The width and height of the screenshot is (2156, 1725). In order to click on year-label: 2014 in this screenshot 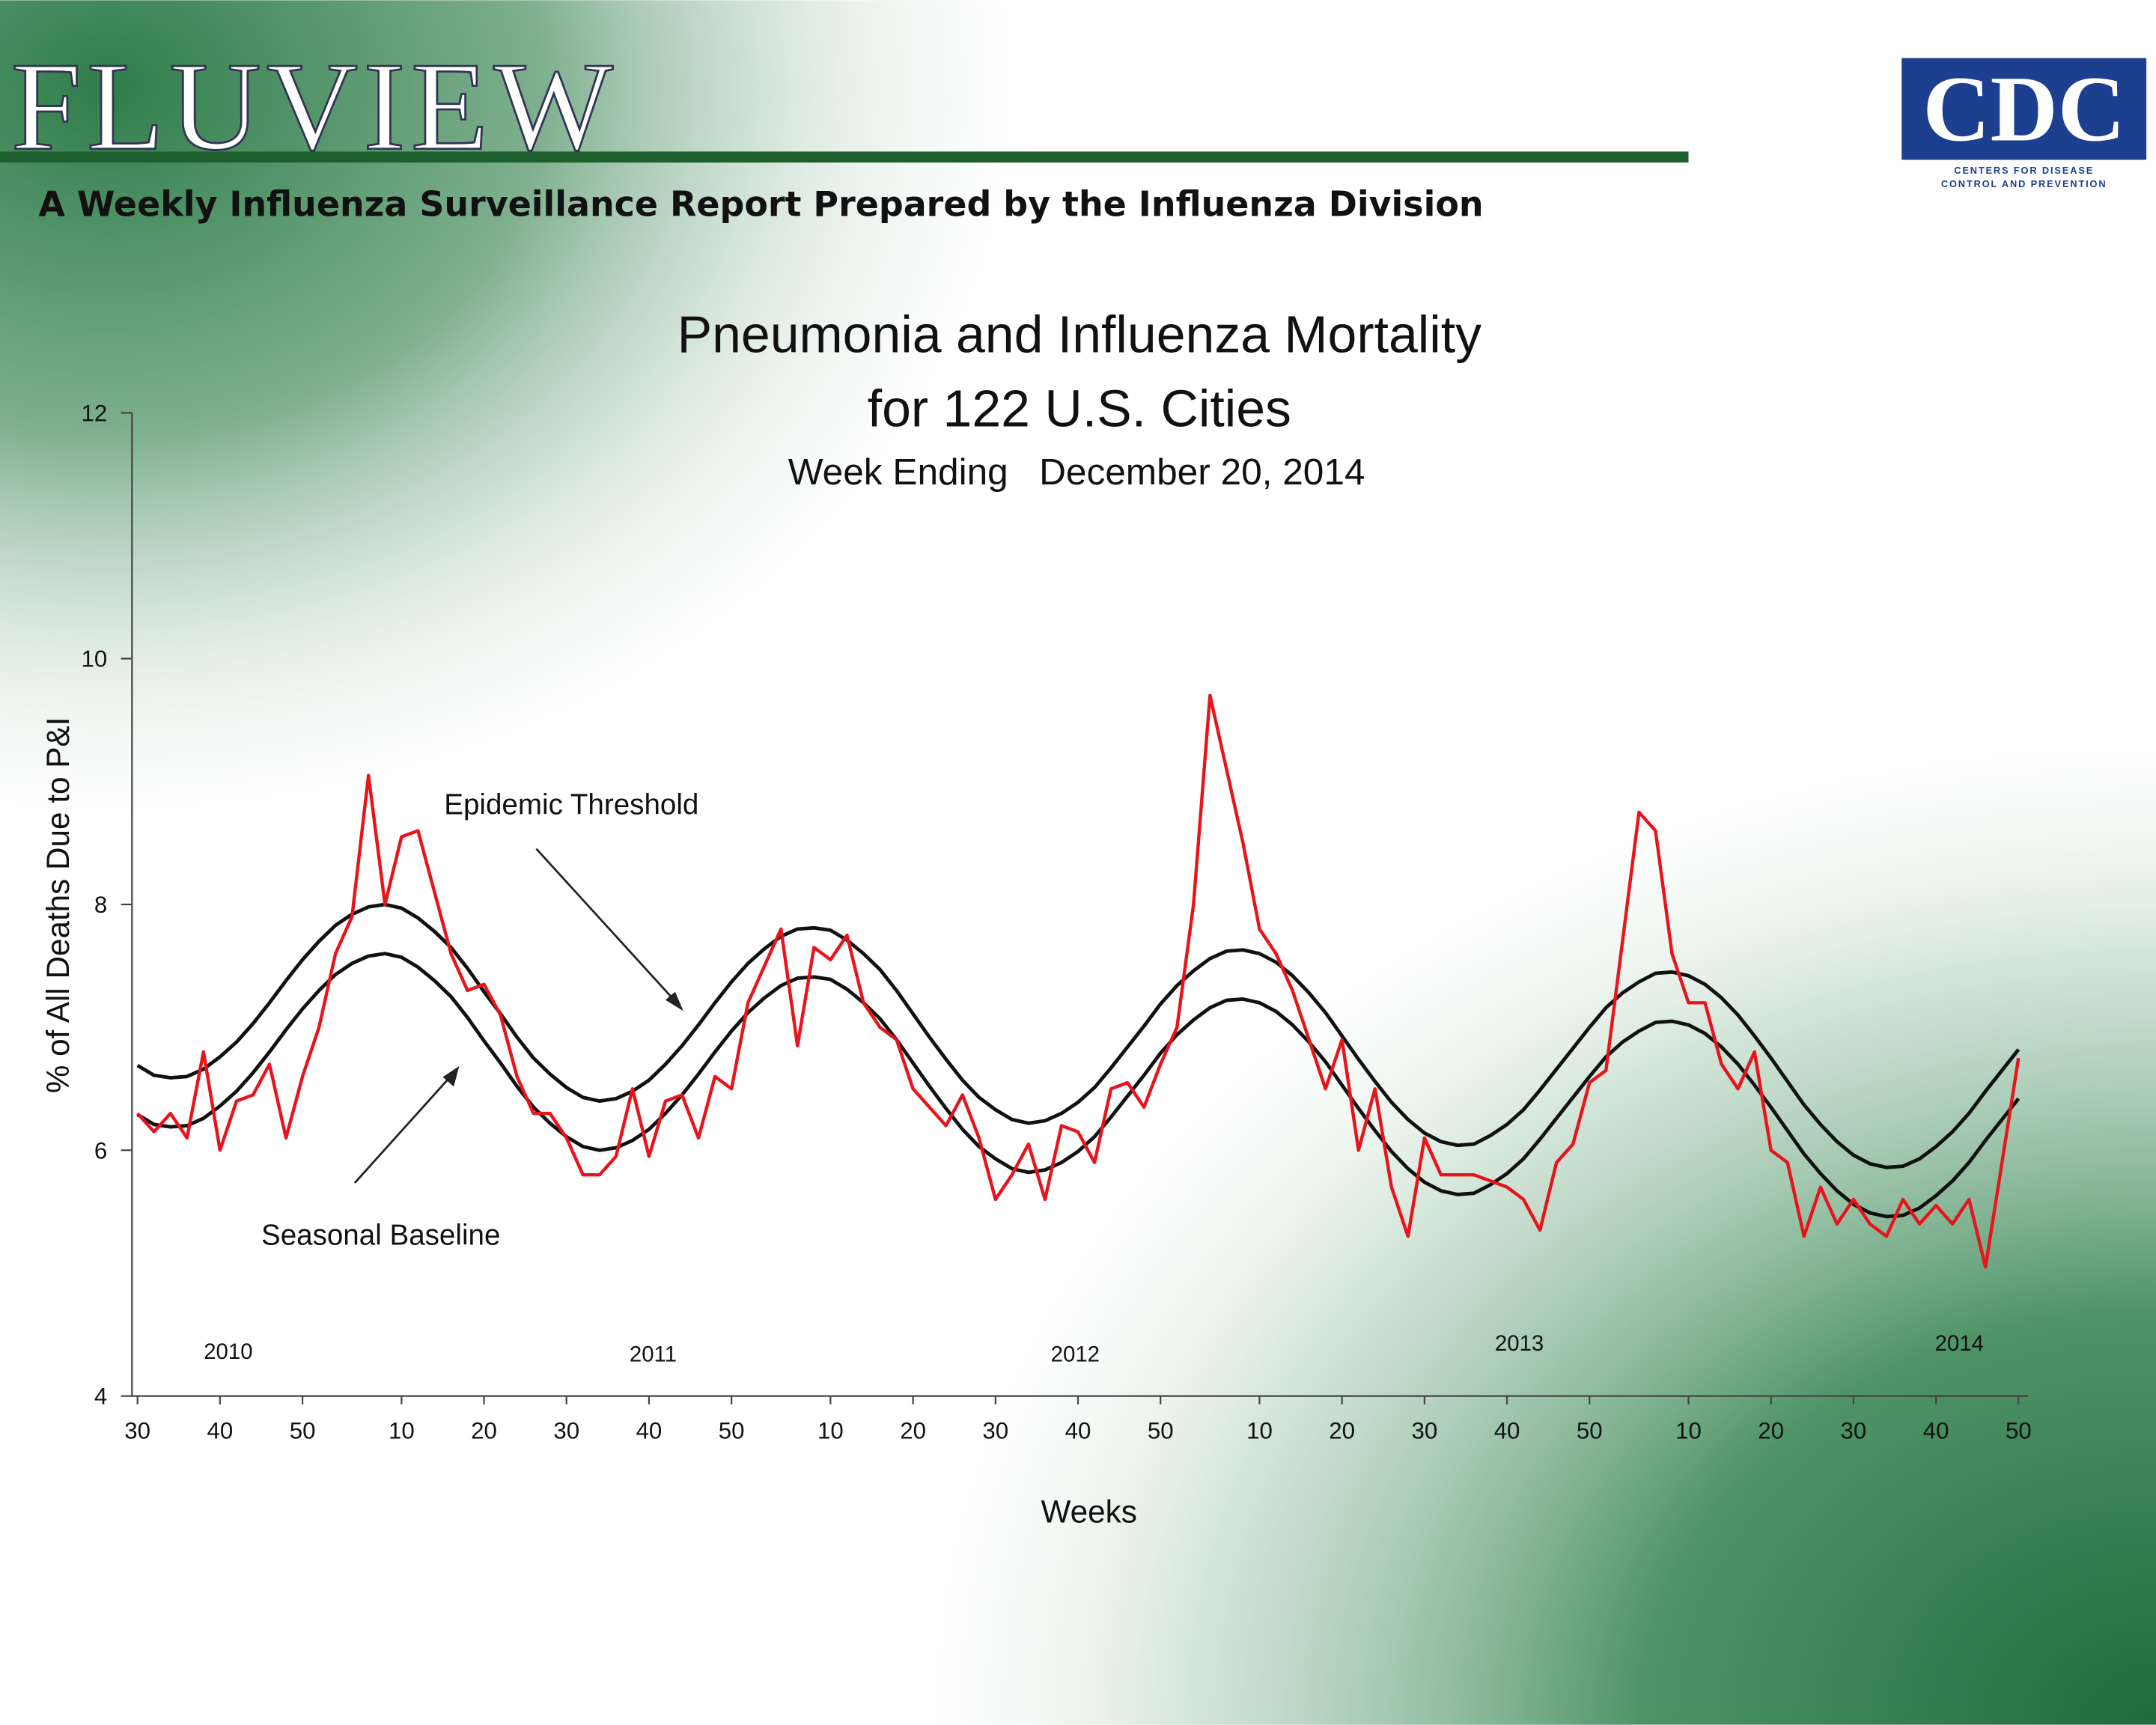, I will do `click(1959, 1343)`.